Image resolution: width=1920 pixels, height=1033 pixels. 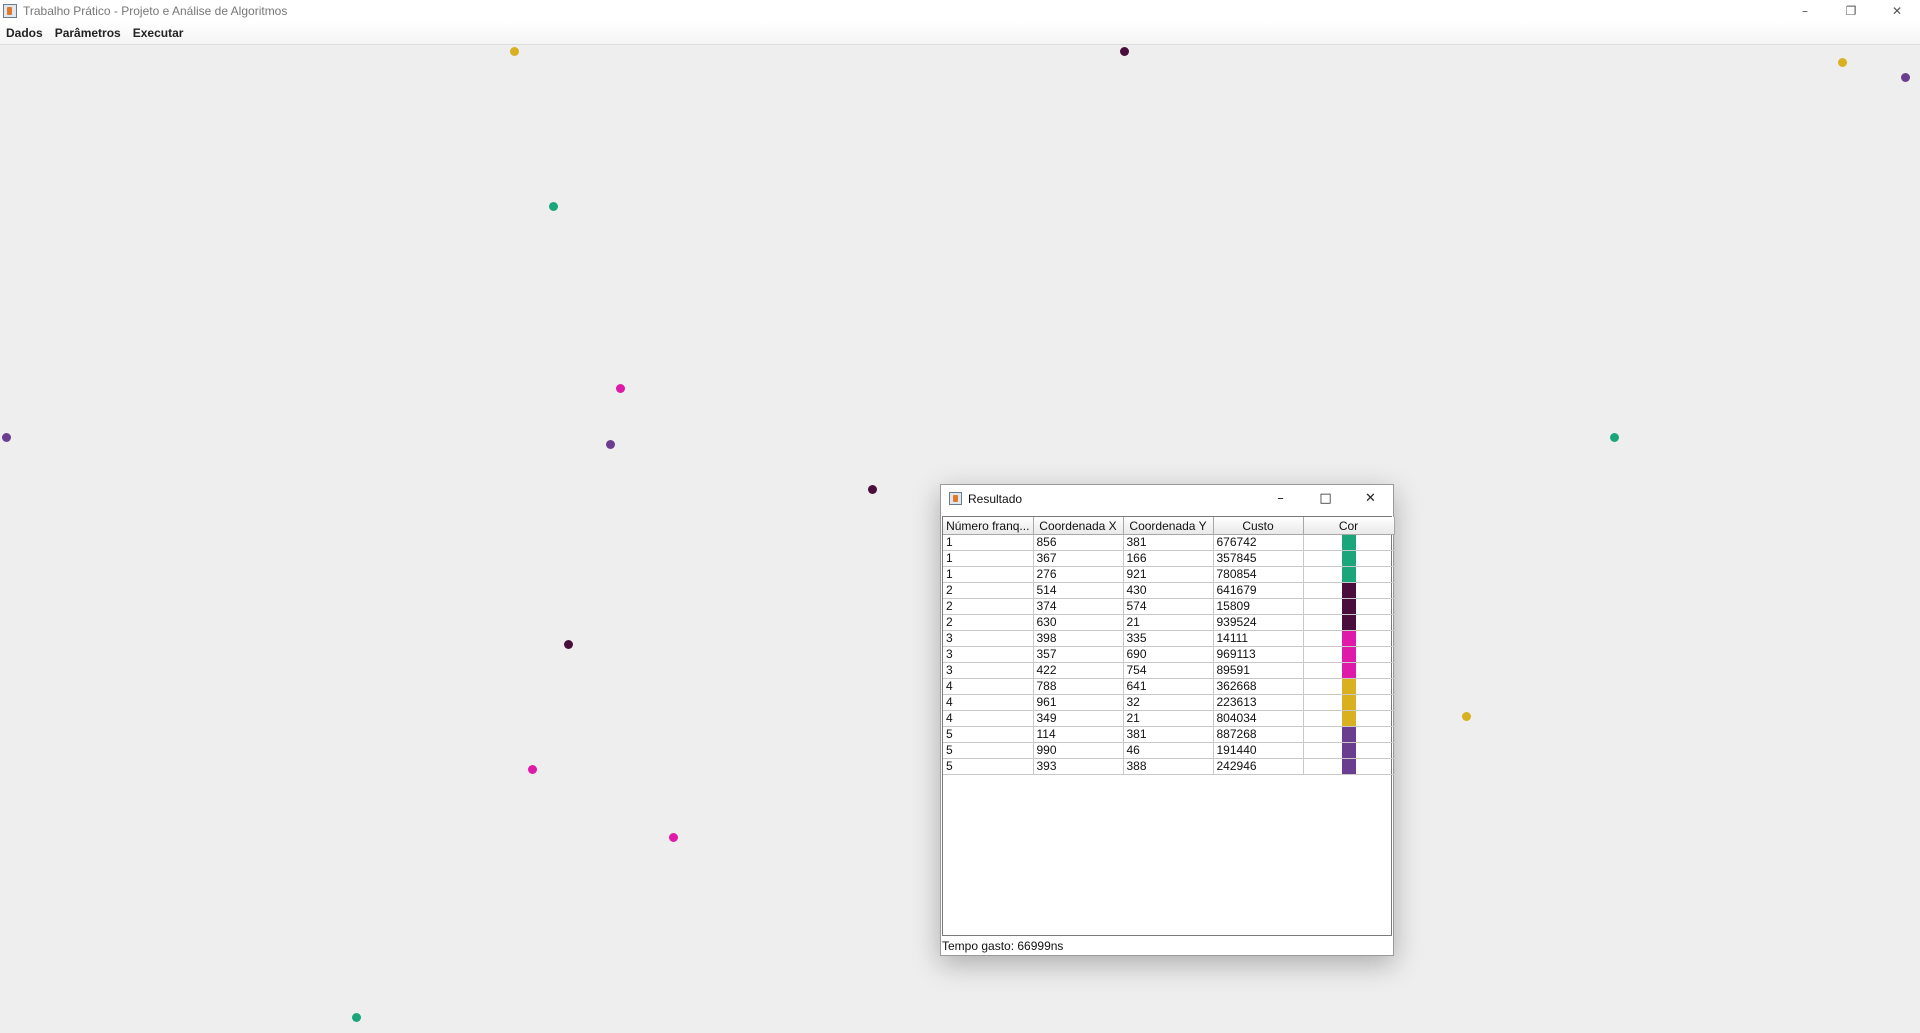 I want to click on cell-y: 921, so click(x=1168, y=574).